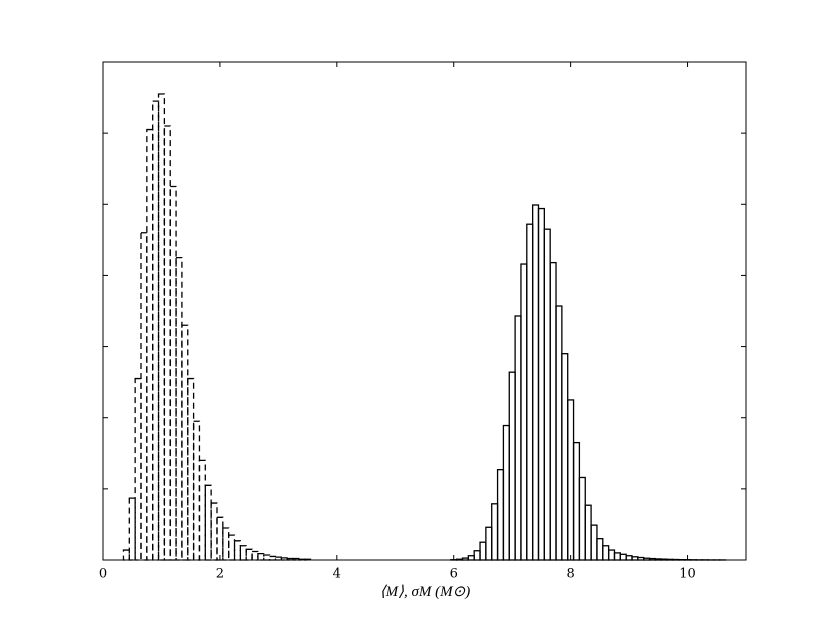 Image resolution: width=830 pixels, height=623 pixels. I want to click on x-tick-label: 0, so click(103, 574).